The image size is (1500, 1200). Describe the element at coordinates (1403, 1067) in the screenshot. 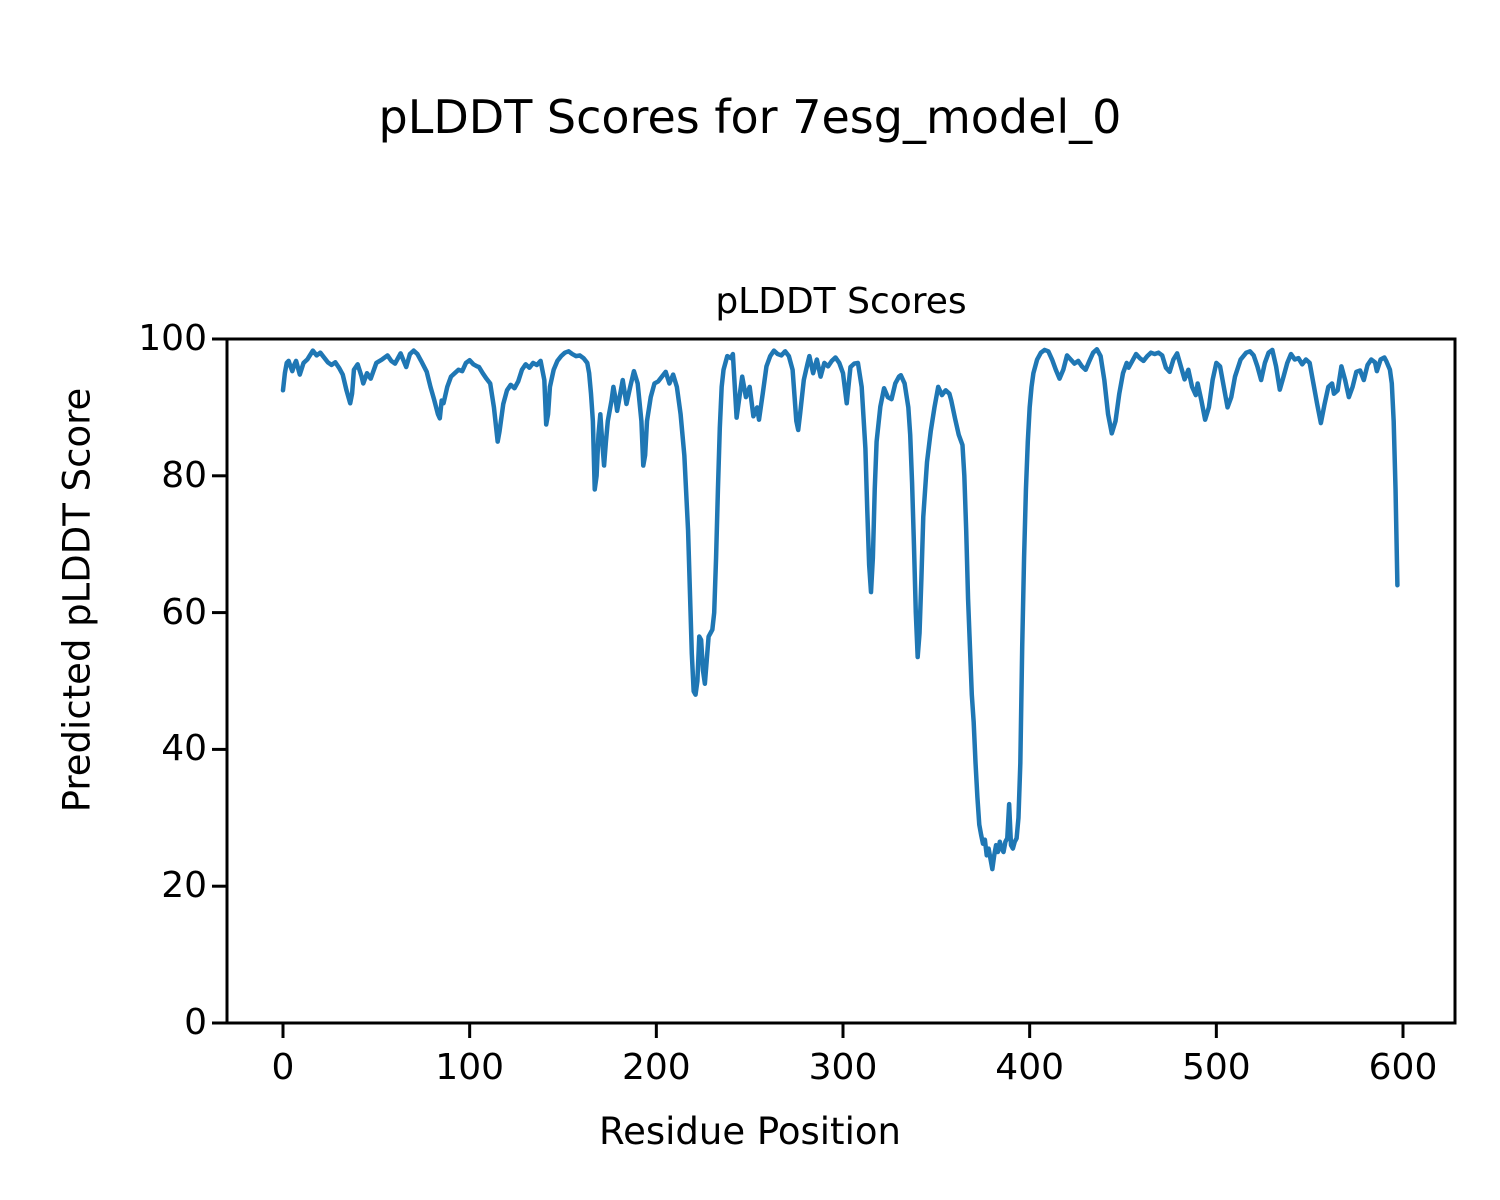

I see `x-tick-label: 600` at that location.